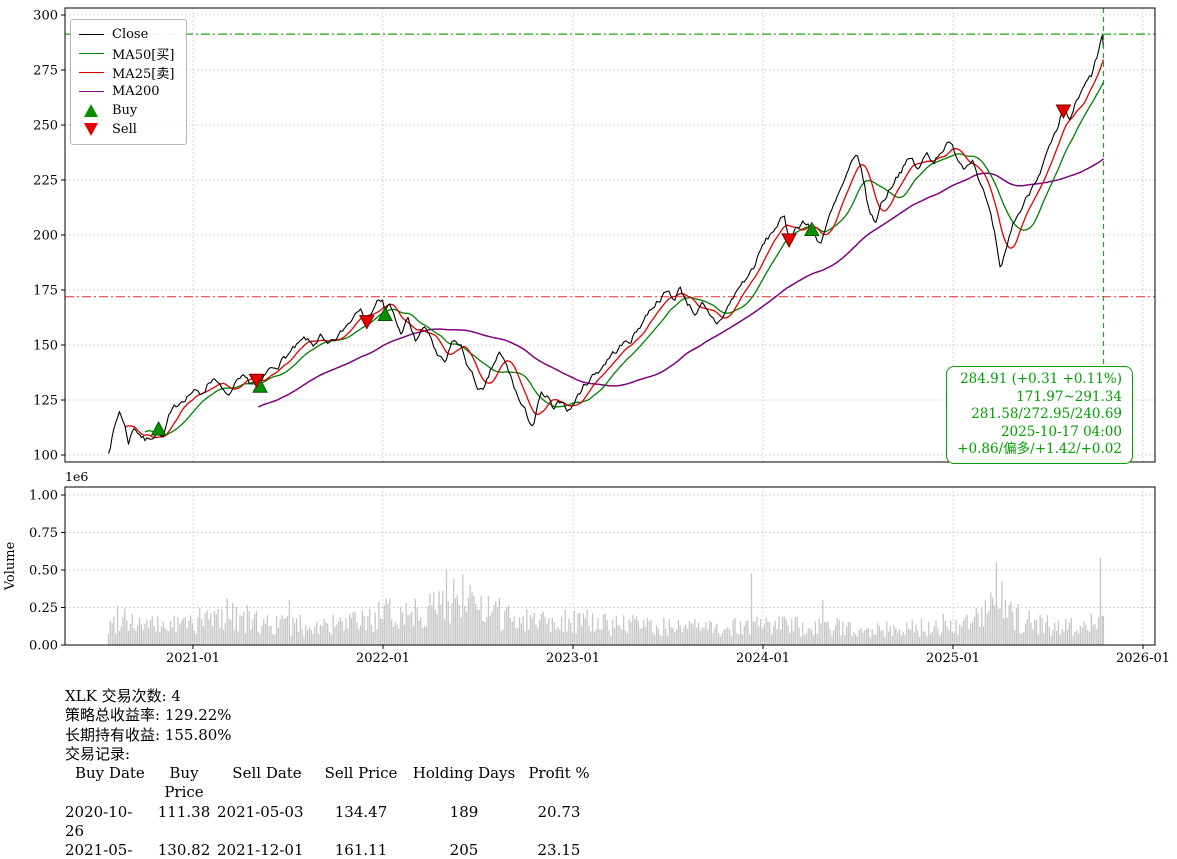 The image size is (1177, 859). I want to click on ma25-line-swatch, so click(91, 72).